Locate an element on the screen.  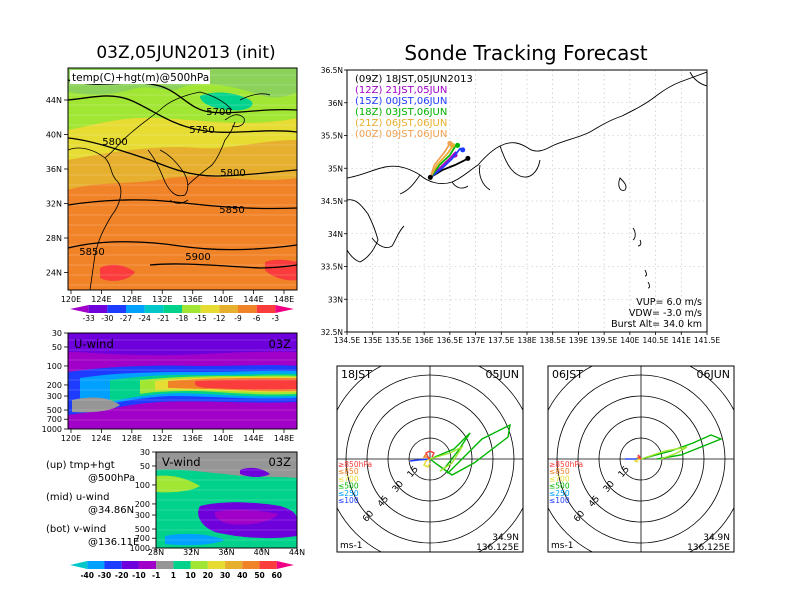
map-x-tick-label: 120E is located at coordinates (71, 299).